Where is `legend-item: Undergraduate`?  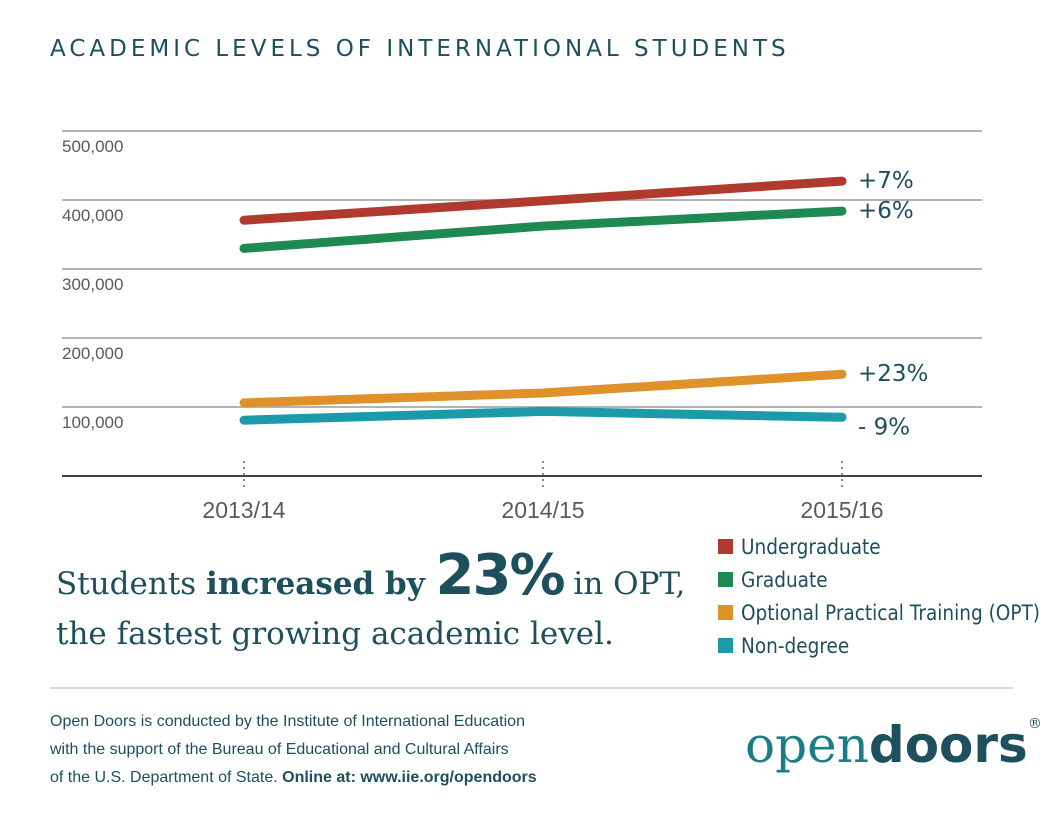 legend-item: Undergraduate is located at coordinates (890, 546).